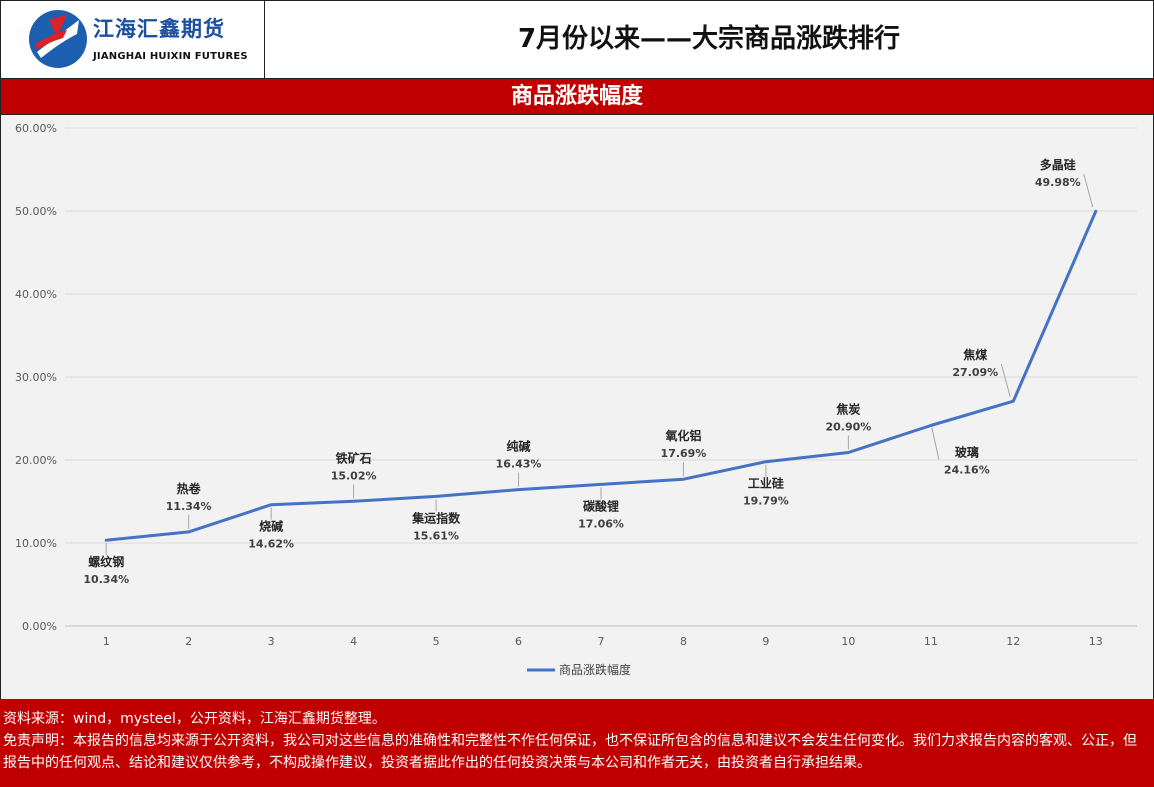  Describe the element at coordinates (58, 39) in the screenshot. I see `company-logo-icon` at that location.